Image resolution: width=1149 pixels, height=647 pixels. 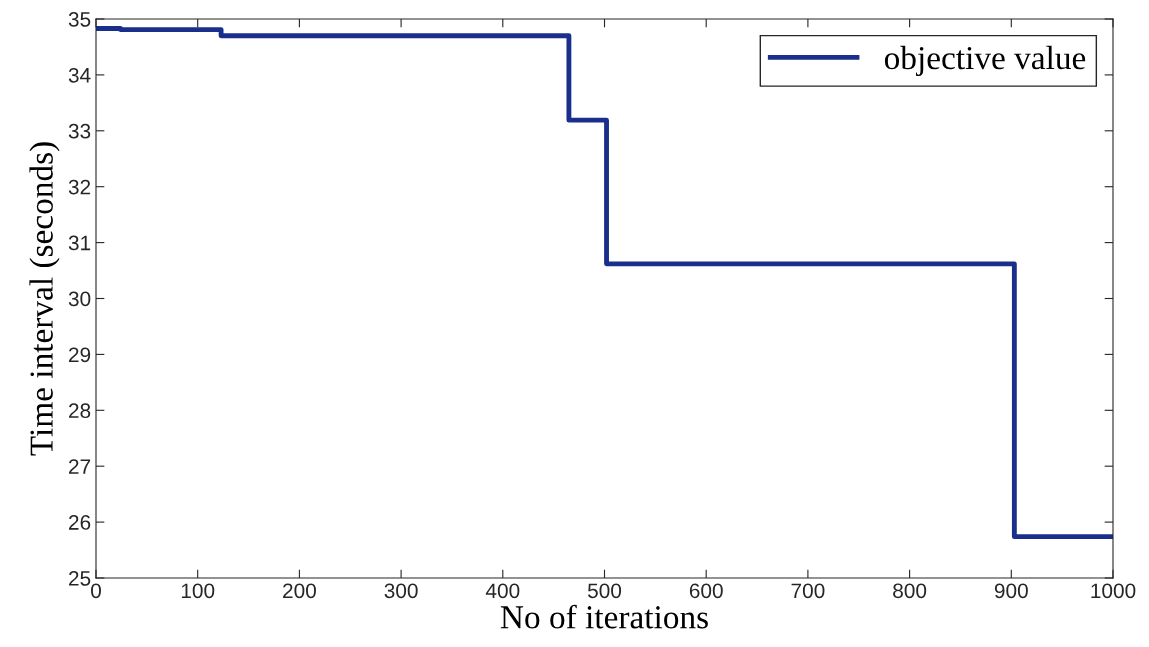 What do you see at coordinates (808, 591) in the screenshot?
I see `x-tick-label: 700` at bounding box center [808, 591].